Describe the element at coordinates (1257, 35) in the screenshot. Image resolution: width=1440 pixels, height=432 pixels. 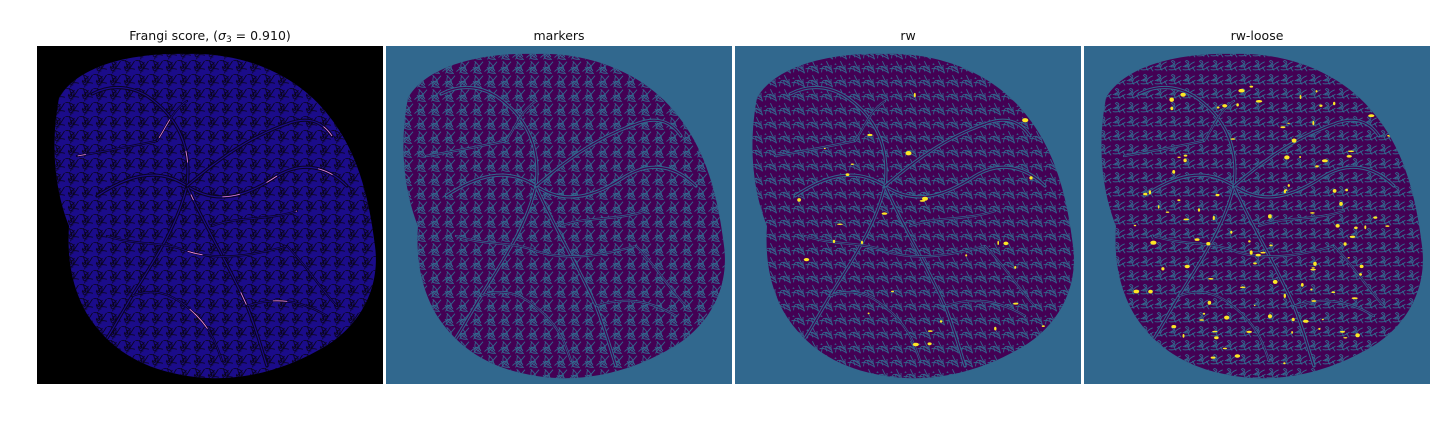
I see `panel-title-rw-loose: rw-loose` at that location.